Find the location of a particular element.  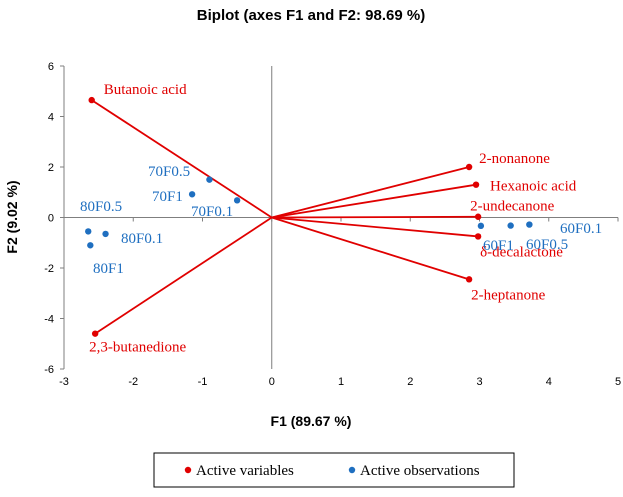

variable-label: 2-nonanone is located at coordinates (514, 159).